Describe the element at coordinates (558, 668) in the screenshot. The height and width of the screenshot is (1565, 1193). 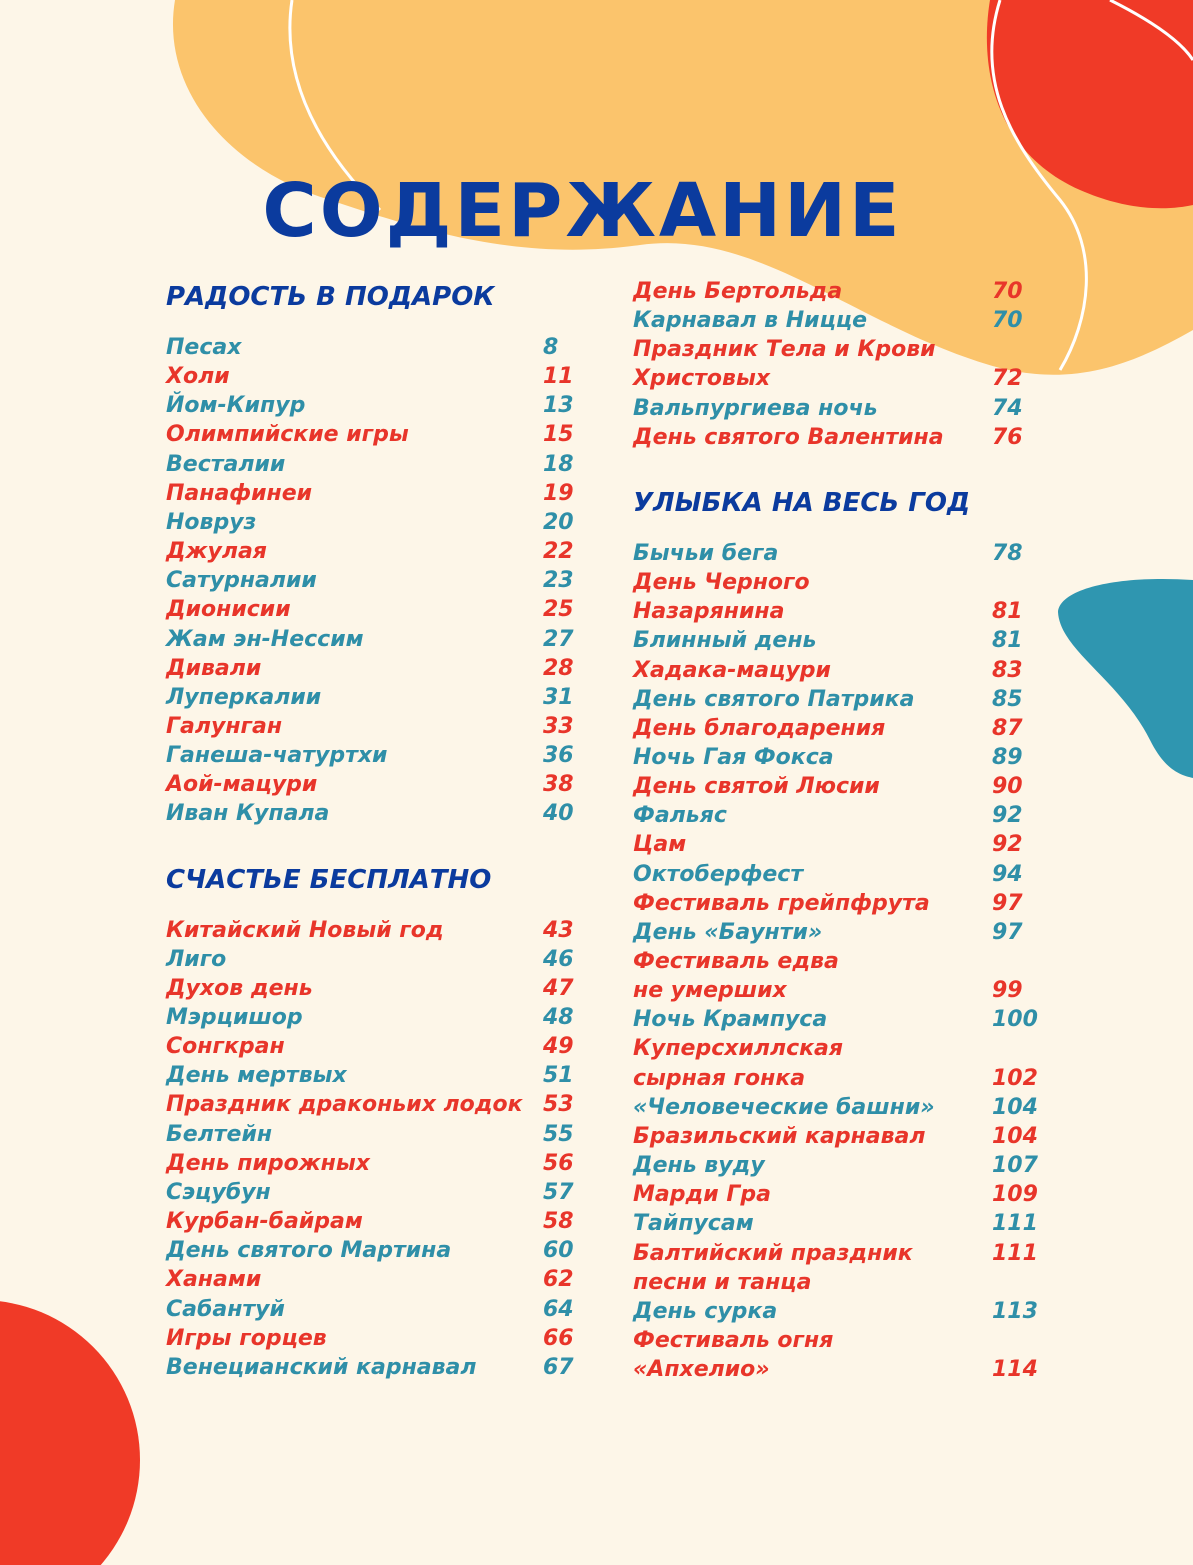
I see `page-number: 28` at that location.